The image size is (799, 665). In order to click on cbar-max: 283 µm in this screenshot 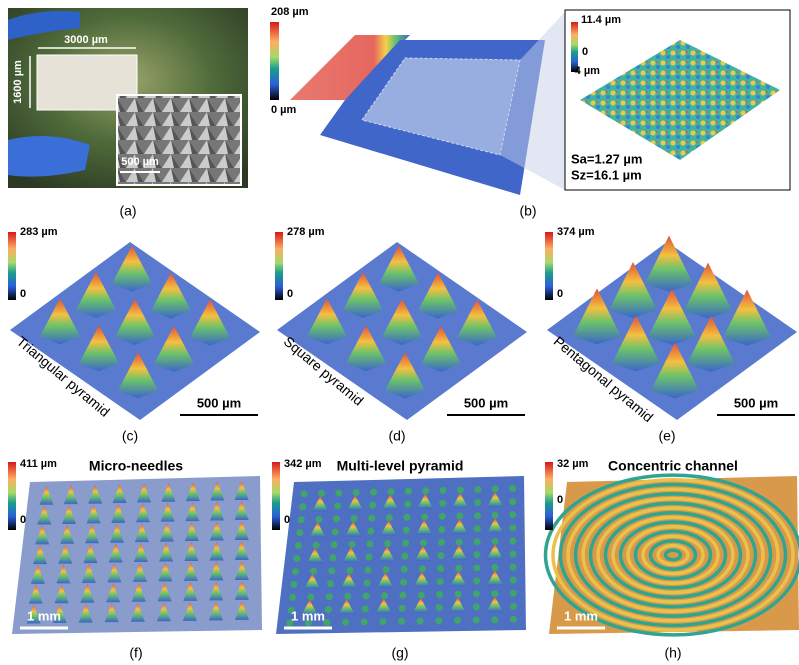, I will do `click(39, 232)`.